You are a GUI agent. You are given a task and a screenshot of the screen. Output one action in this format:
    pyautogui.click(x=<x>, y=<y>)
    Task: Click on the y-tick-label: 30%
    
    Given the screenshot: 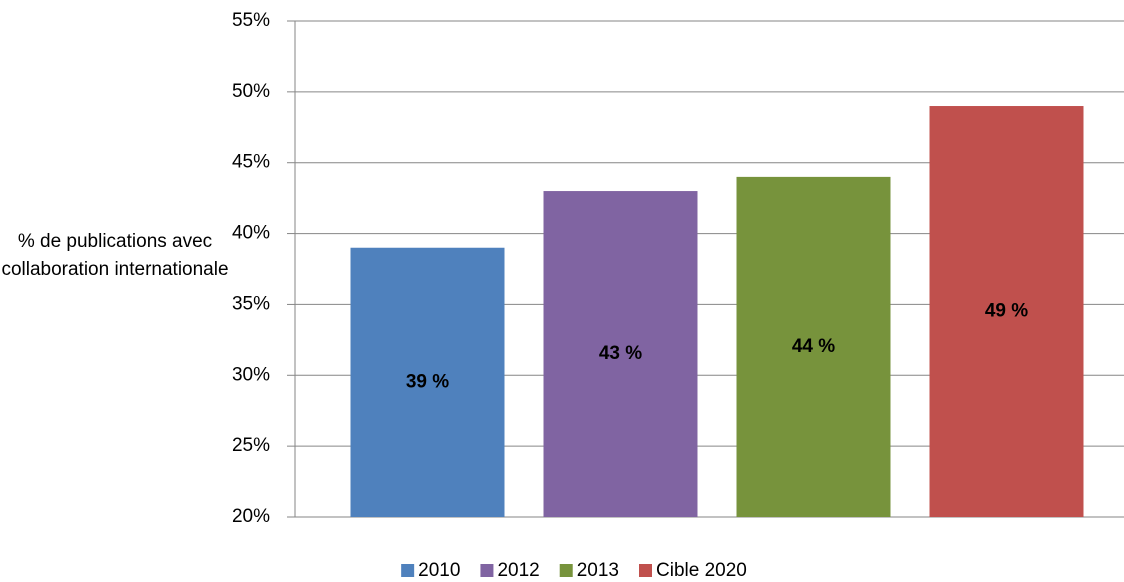 What is the action you would take?
    pyautogui.click(x=251, y=374)
    